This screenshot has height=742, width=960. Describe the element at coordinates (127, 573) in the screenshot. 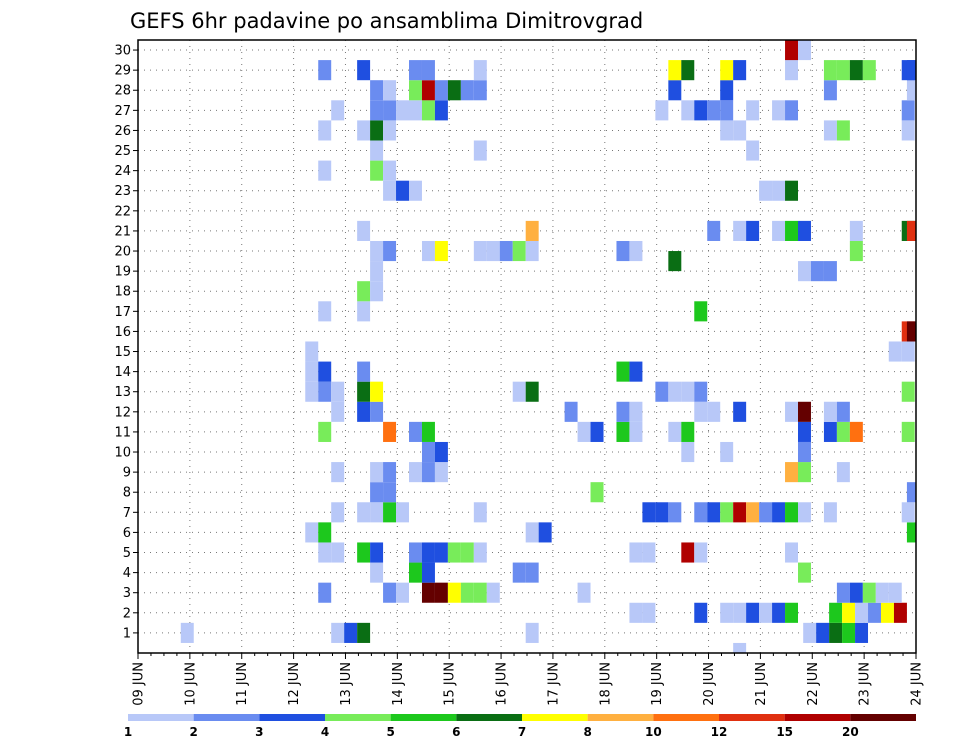

I see `y-tick-label: 4` at that location.